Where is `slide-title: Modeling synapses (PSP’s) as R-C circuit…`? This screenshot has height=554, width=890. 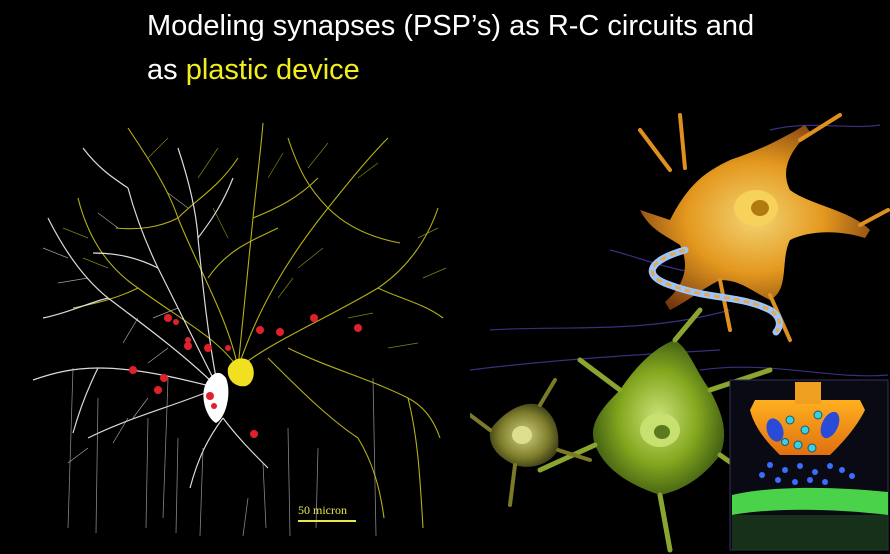
slide-title: Modeling synapses (PSP’s) as R-C circuit… is located at coordinates (450, 48).